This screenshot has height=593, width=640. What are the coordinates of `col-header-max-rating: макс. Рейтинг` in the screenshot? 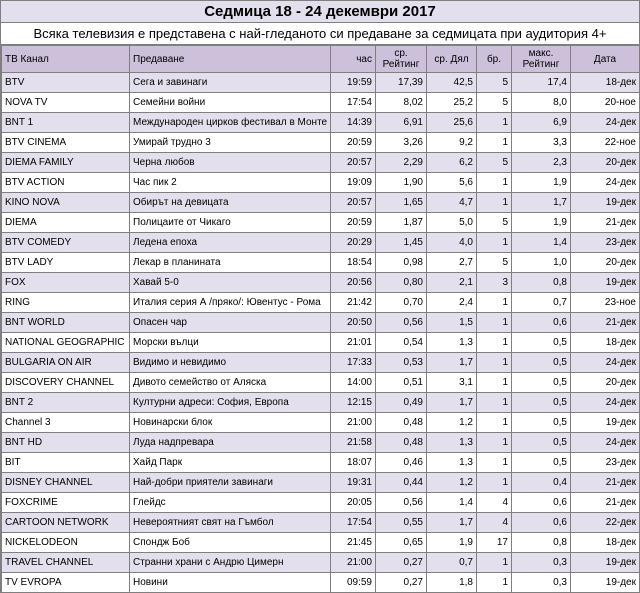 It's located at (541, 59).